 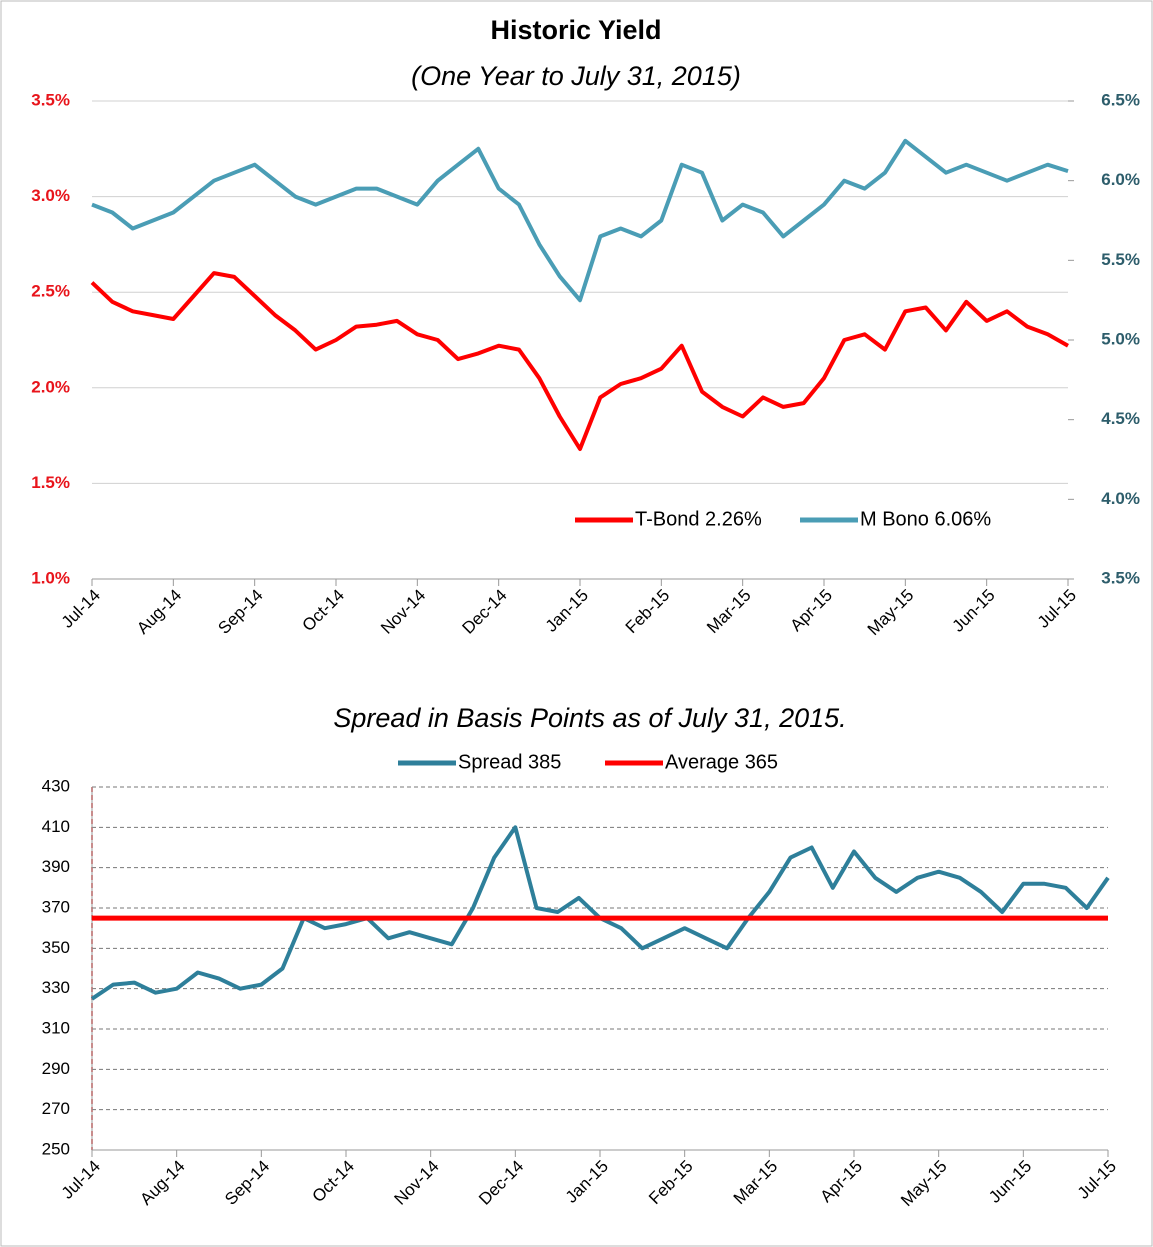 I want to click on legend-label: Average 365, so click(x=721, y=762).